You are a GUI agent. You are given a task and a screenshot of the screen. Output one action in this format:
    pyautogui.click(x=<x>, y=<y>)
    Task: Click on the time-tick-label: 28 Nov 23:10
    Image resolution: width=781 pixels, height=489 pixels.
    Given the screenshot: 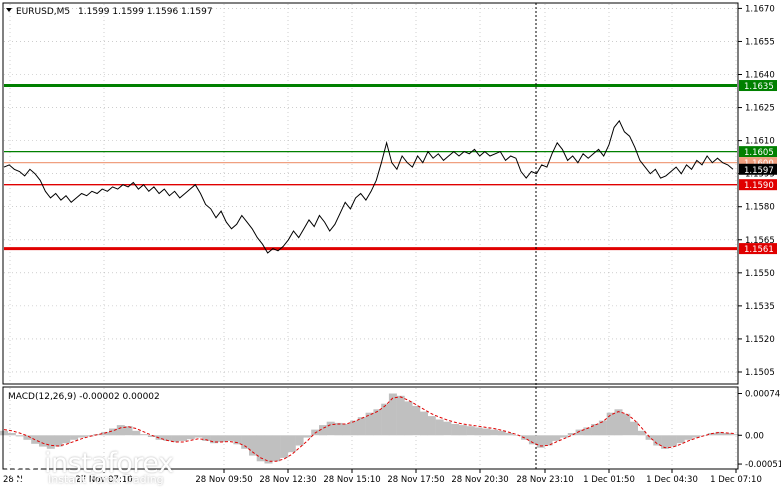 What is the action you would take?
    pyautogui.click(x=544, y=480)
    